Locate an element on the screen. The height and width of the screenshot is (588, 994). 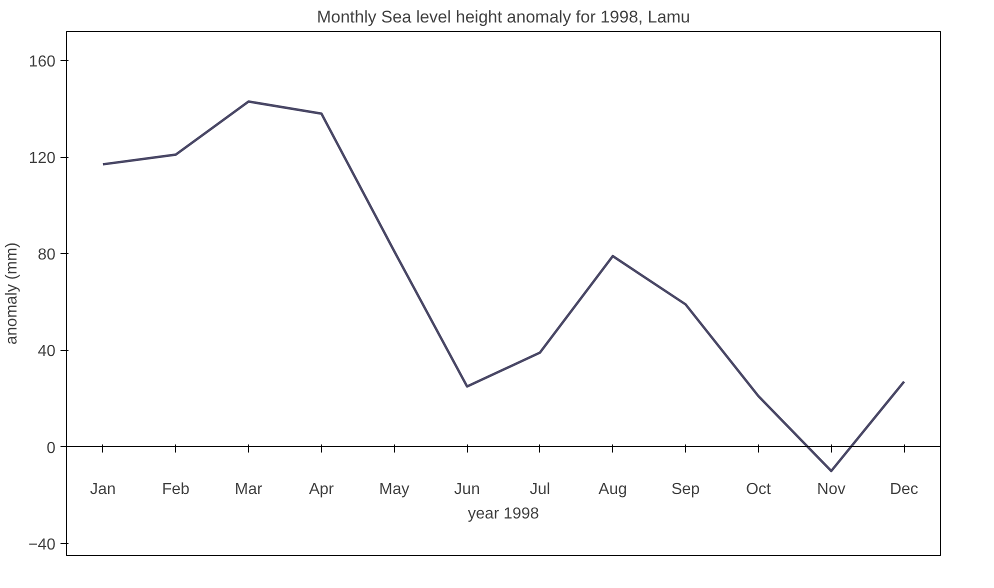
chart-title: Monthly Sea level height anomaly for 1998, Lamu is located at coordinates (503, 17).